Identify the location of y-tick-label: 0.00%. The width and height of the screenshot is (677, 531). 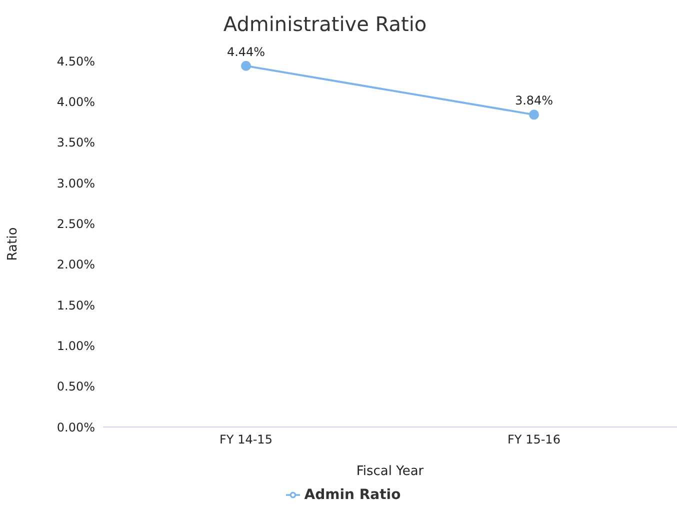
(75, 427).